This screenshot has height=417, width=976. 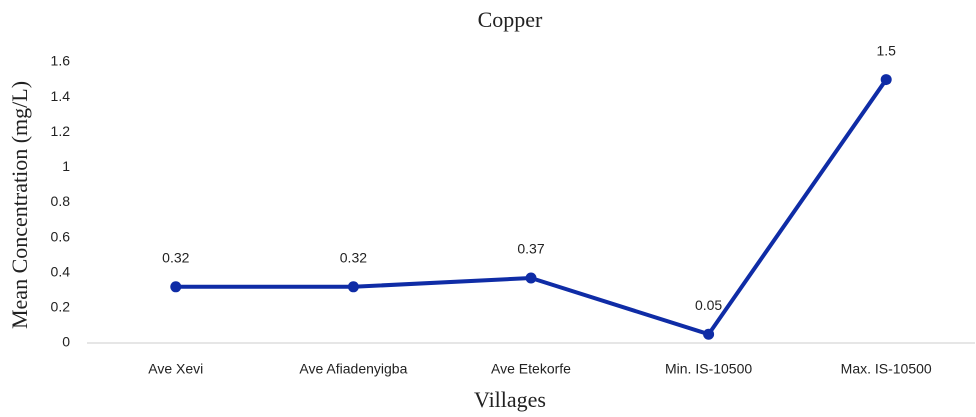 I want to click on y-tick-label: 1.6, so click(x=61, y=61).